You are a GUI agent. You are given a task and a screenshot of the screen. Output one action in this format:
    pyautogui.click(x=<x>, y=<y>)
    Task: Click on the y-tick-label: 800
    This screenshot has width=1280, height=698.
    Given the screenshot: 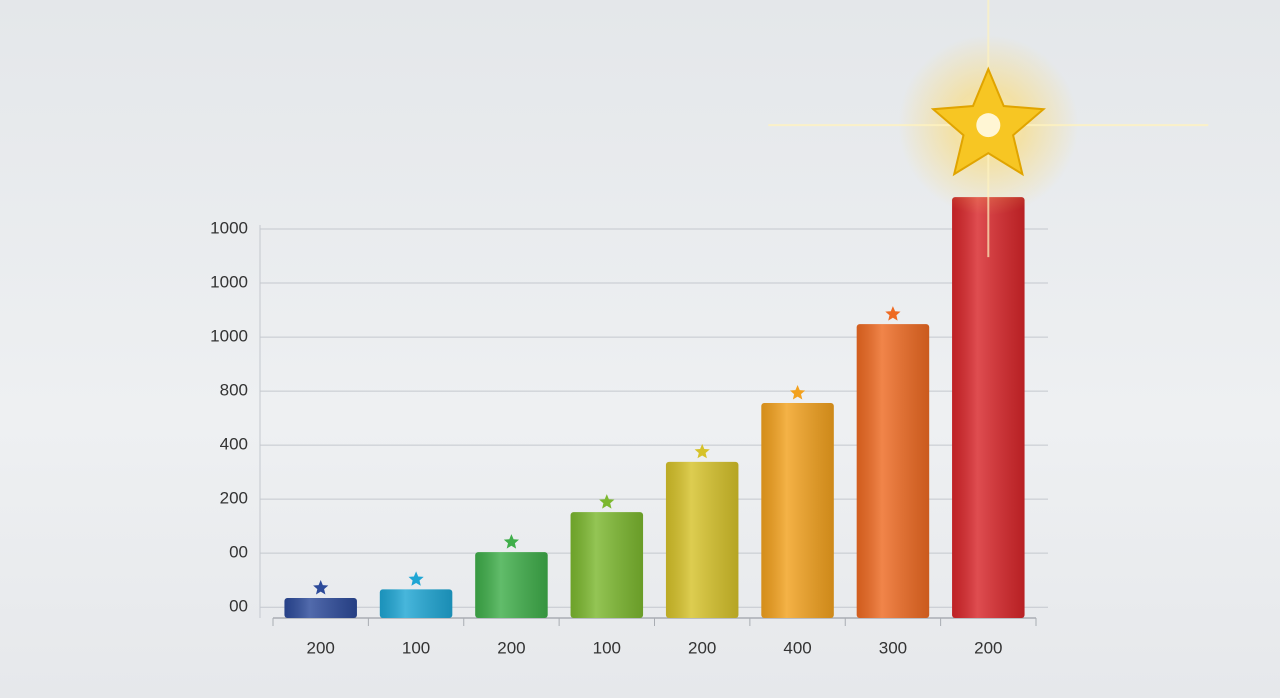 What is the action you would take?
    pyautogui.click(x=234, y=390)
    